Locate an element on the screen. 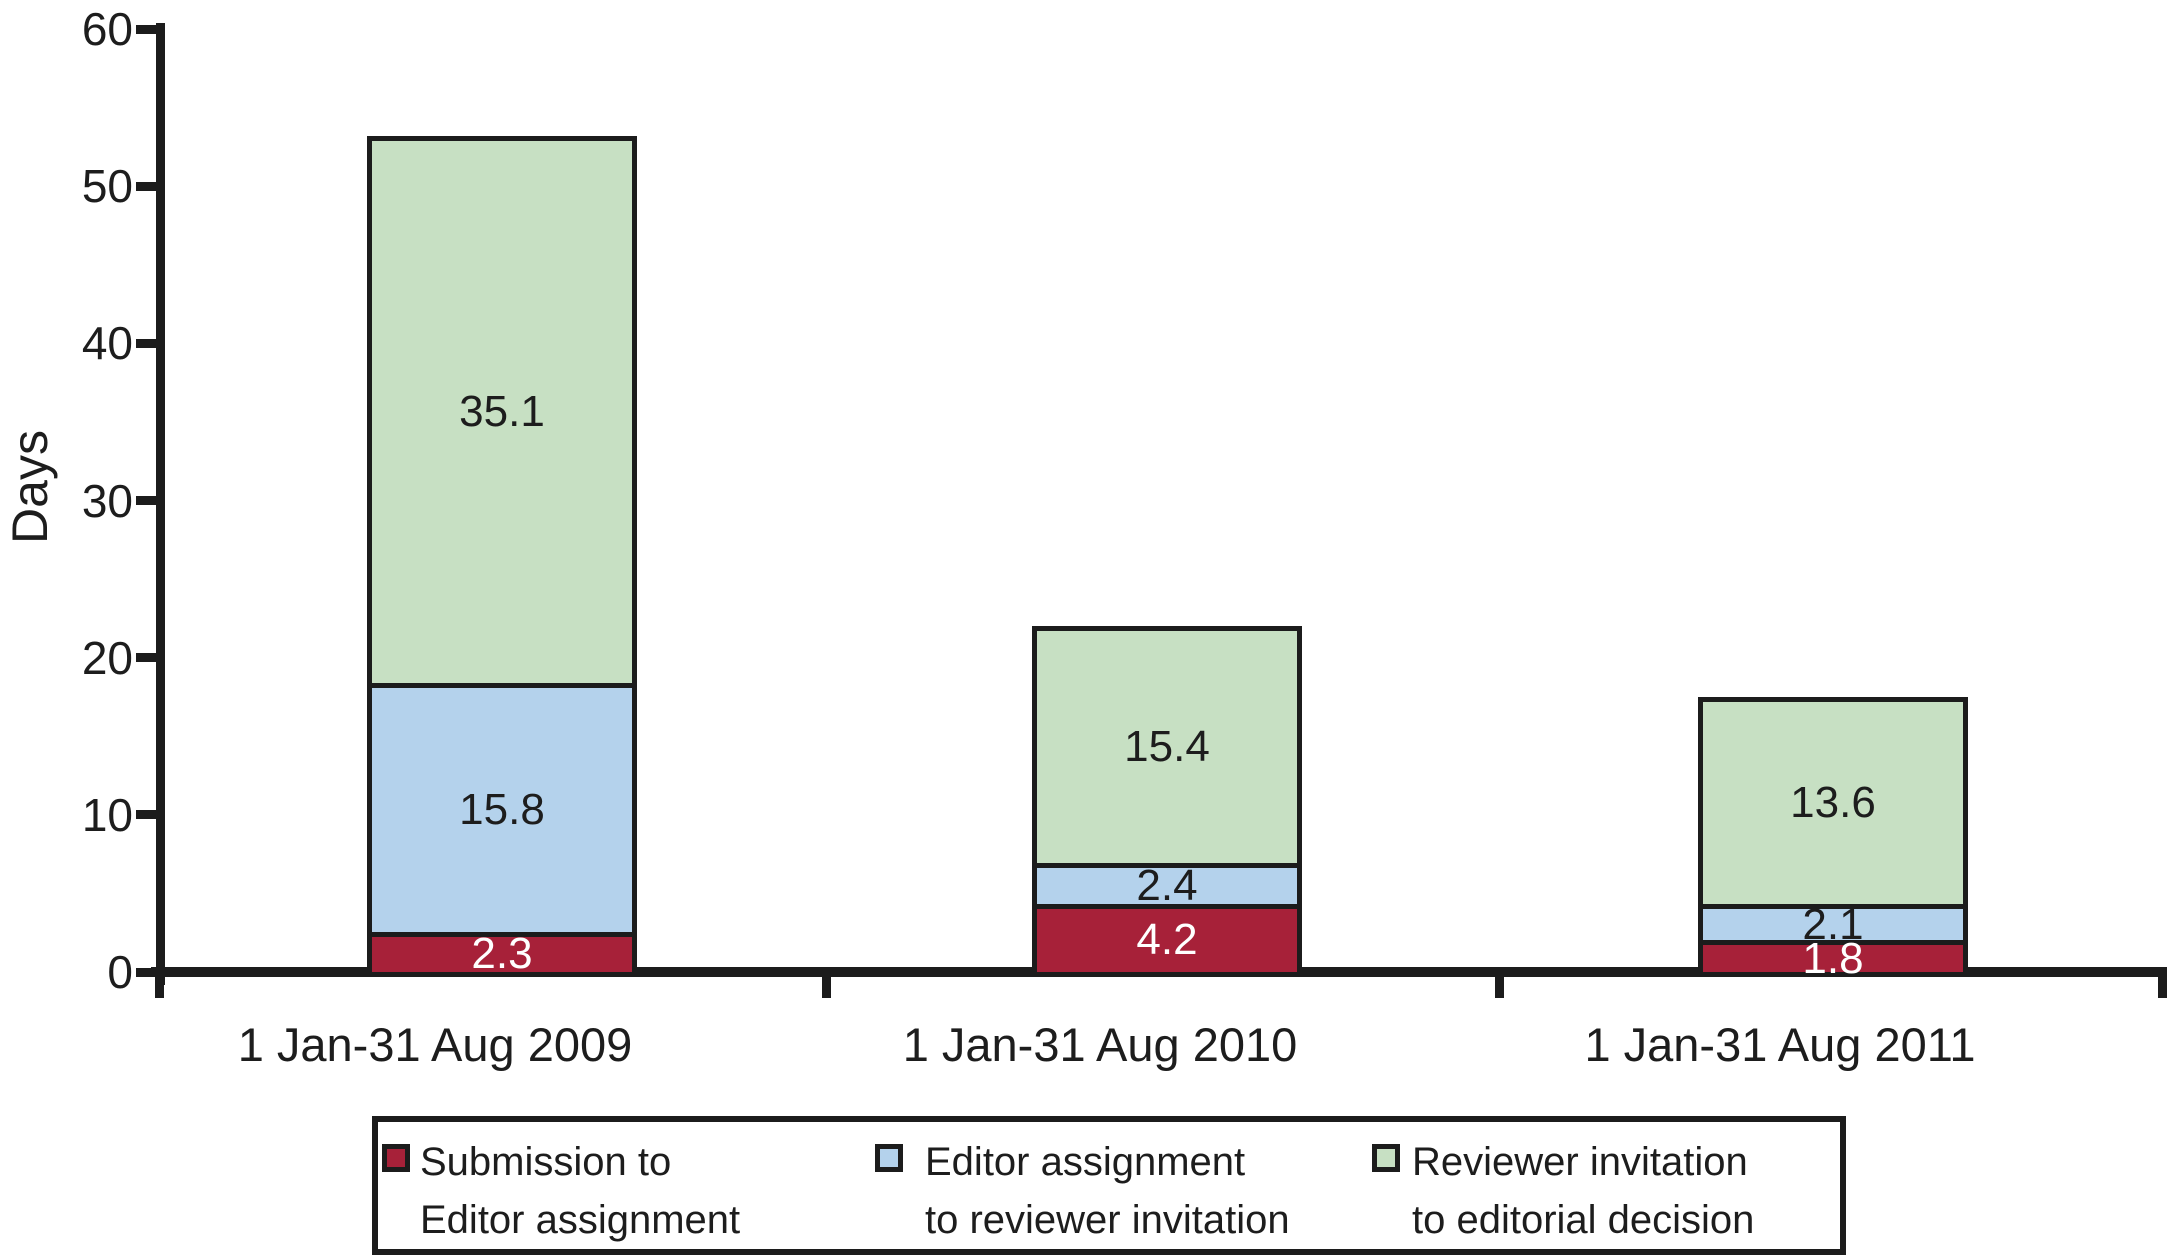 The width and height of the screenshot is (2169, 1258). y-tick-label: 20 is located at coordinates (107, 658).